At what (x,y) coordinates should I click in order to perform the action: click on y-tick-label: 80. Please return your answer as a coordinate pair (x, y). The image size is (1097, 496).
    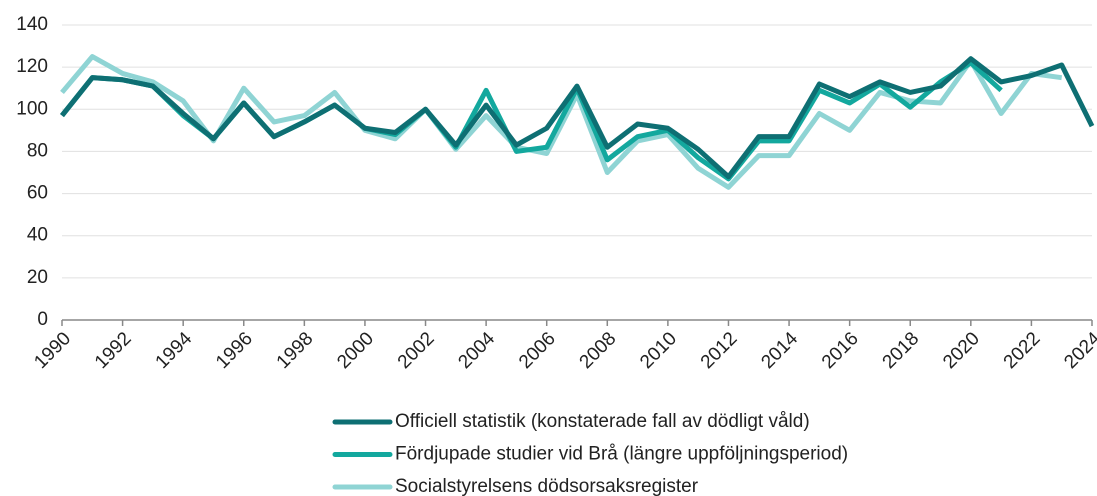
    Looking at the image, I should click on (37, 150).